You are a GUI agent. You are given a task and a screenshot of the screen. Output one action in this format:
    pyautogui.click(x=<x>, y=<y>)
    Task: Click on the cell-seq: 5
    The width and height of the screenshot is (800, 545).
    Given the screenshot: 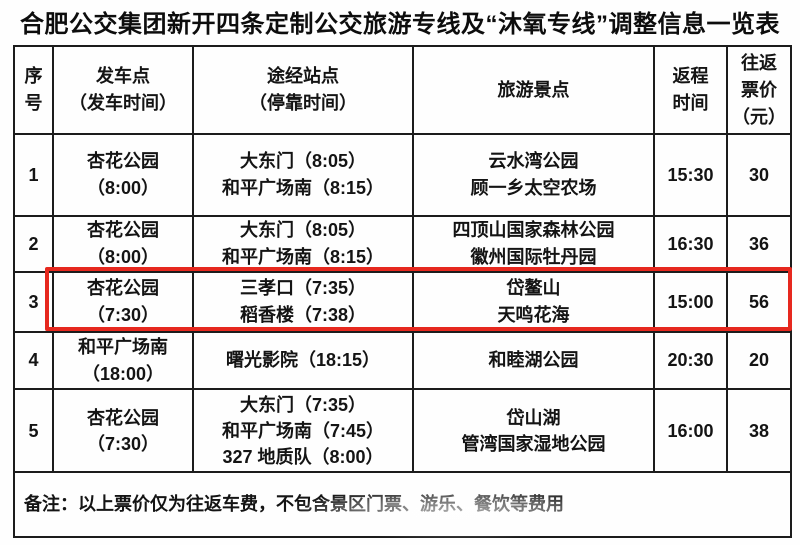 What is the action you would take?
    pyautogui.click(x=33, y=430)
    